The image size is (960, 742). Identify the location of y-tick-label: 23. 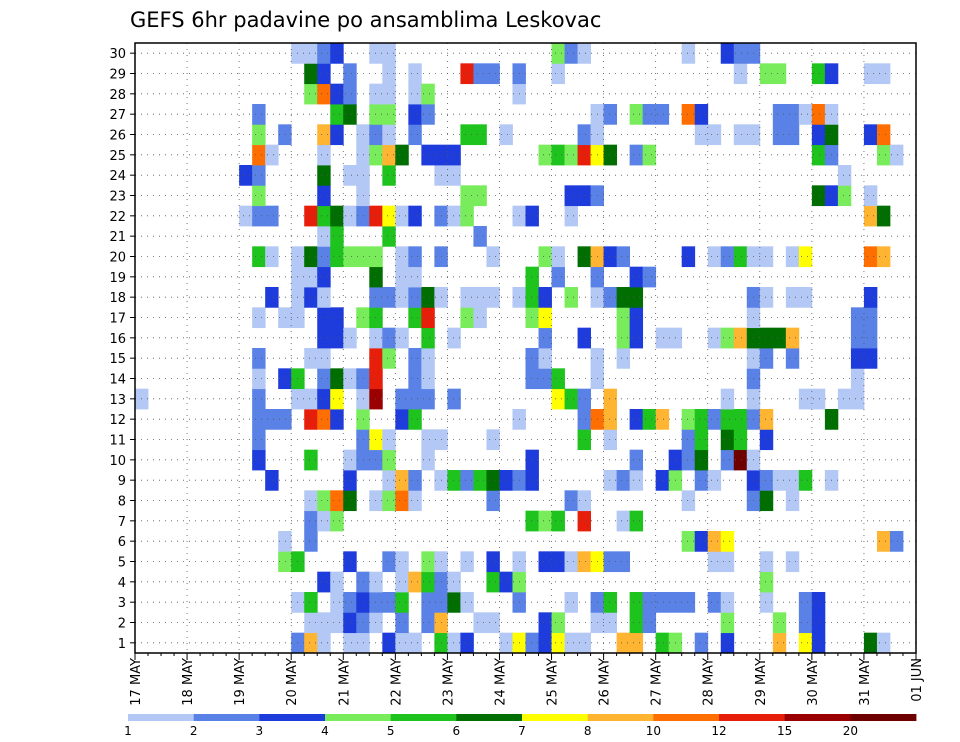
(117, 197).